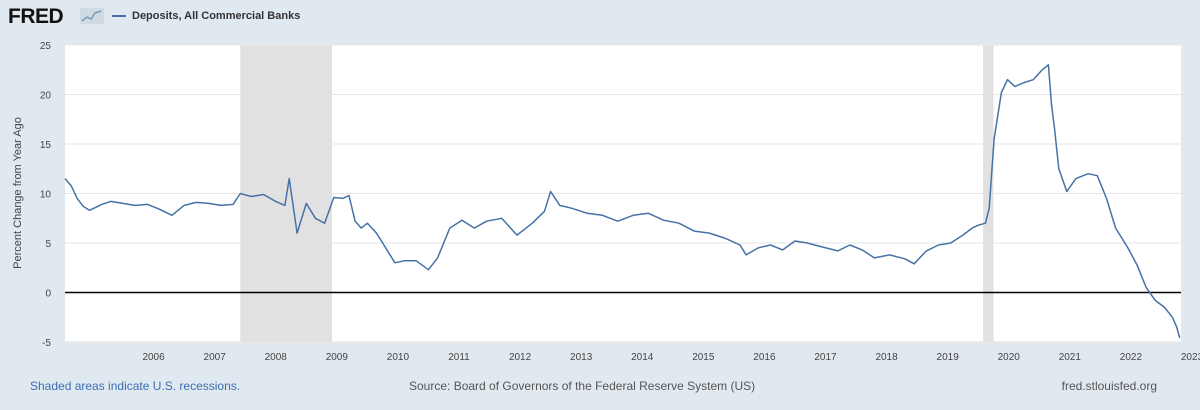 The image size is (1200, 410). I want to click on chart-legend: Deposits, All Commercial Banks, so click(206, 16).